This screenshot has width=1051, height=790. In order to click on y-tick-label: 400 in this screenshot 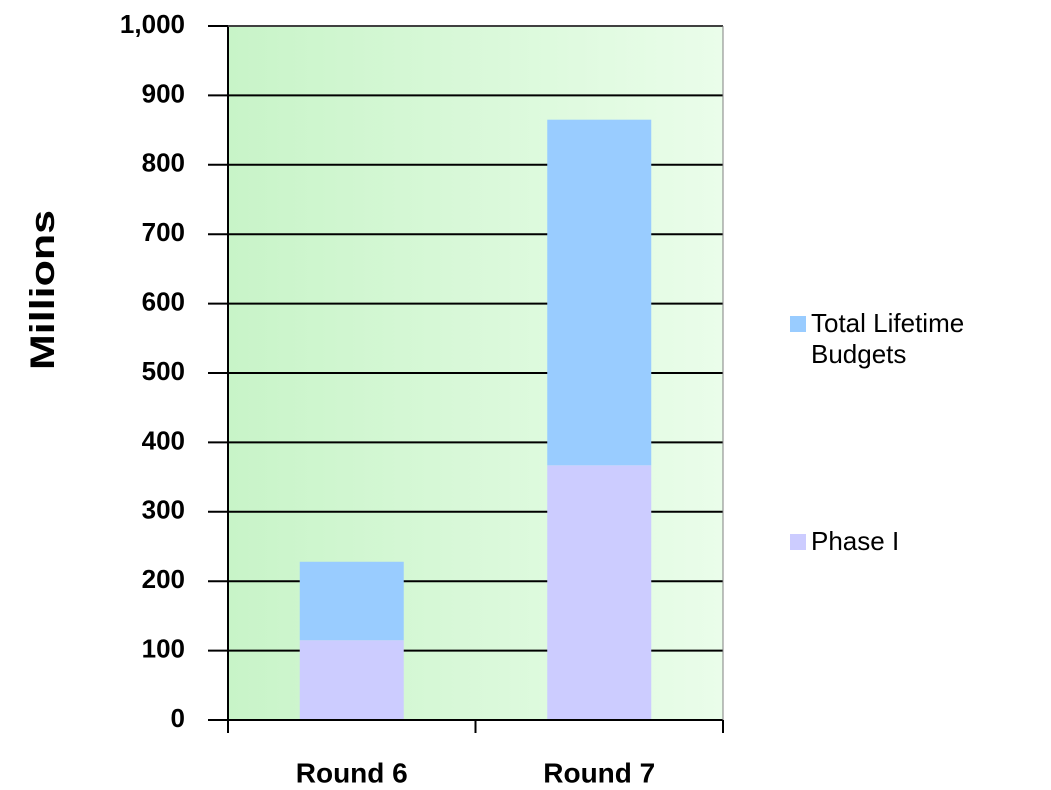, I will do `click(163, 440)`.